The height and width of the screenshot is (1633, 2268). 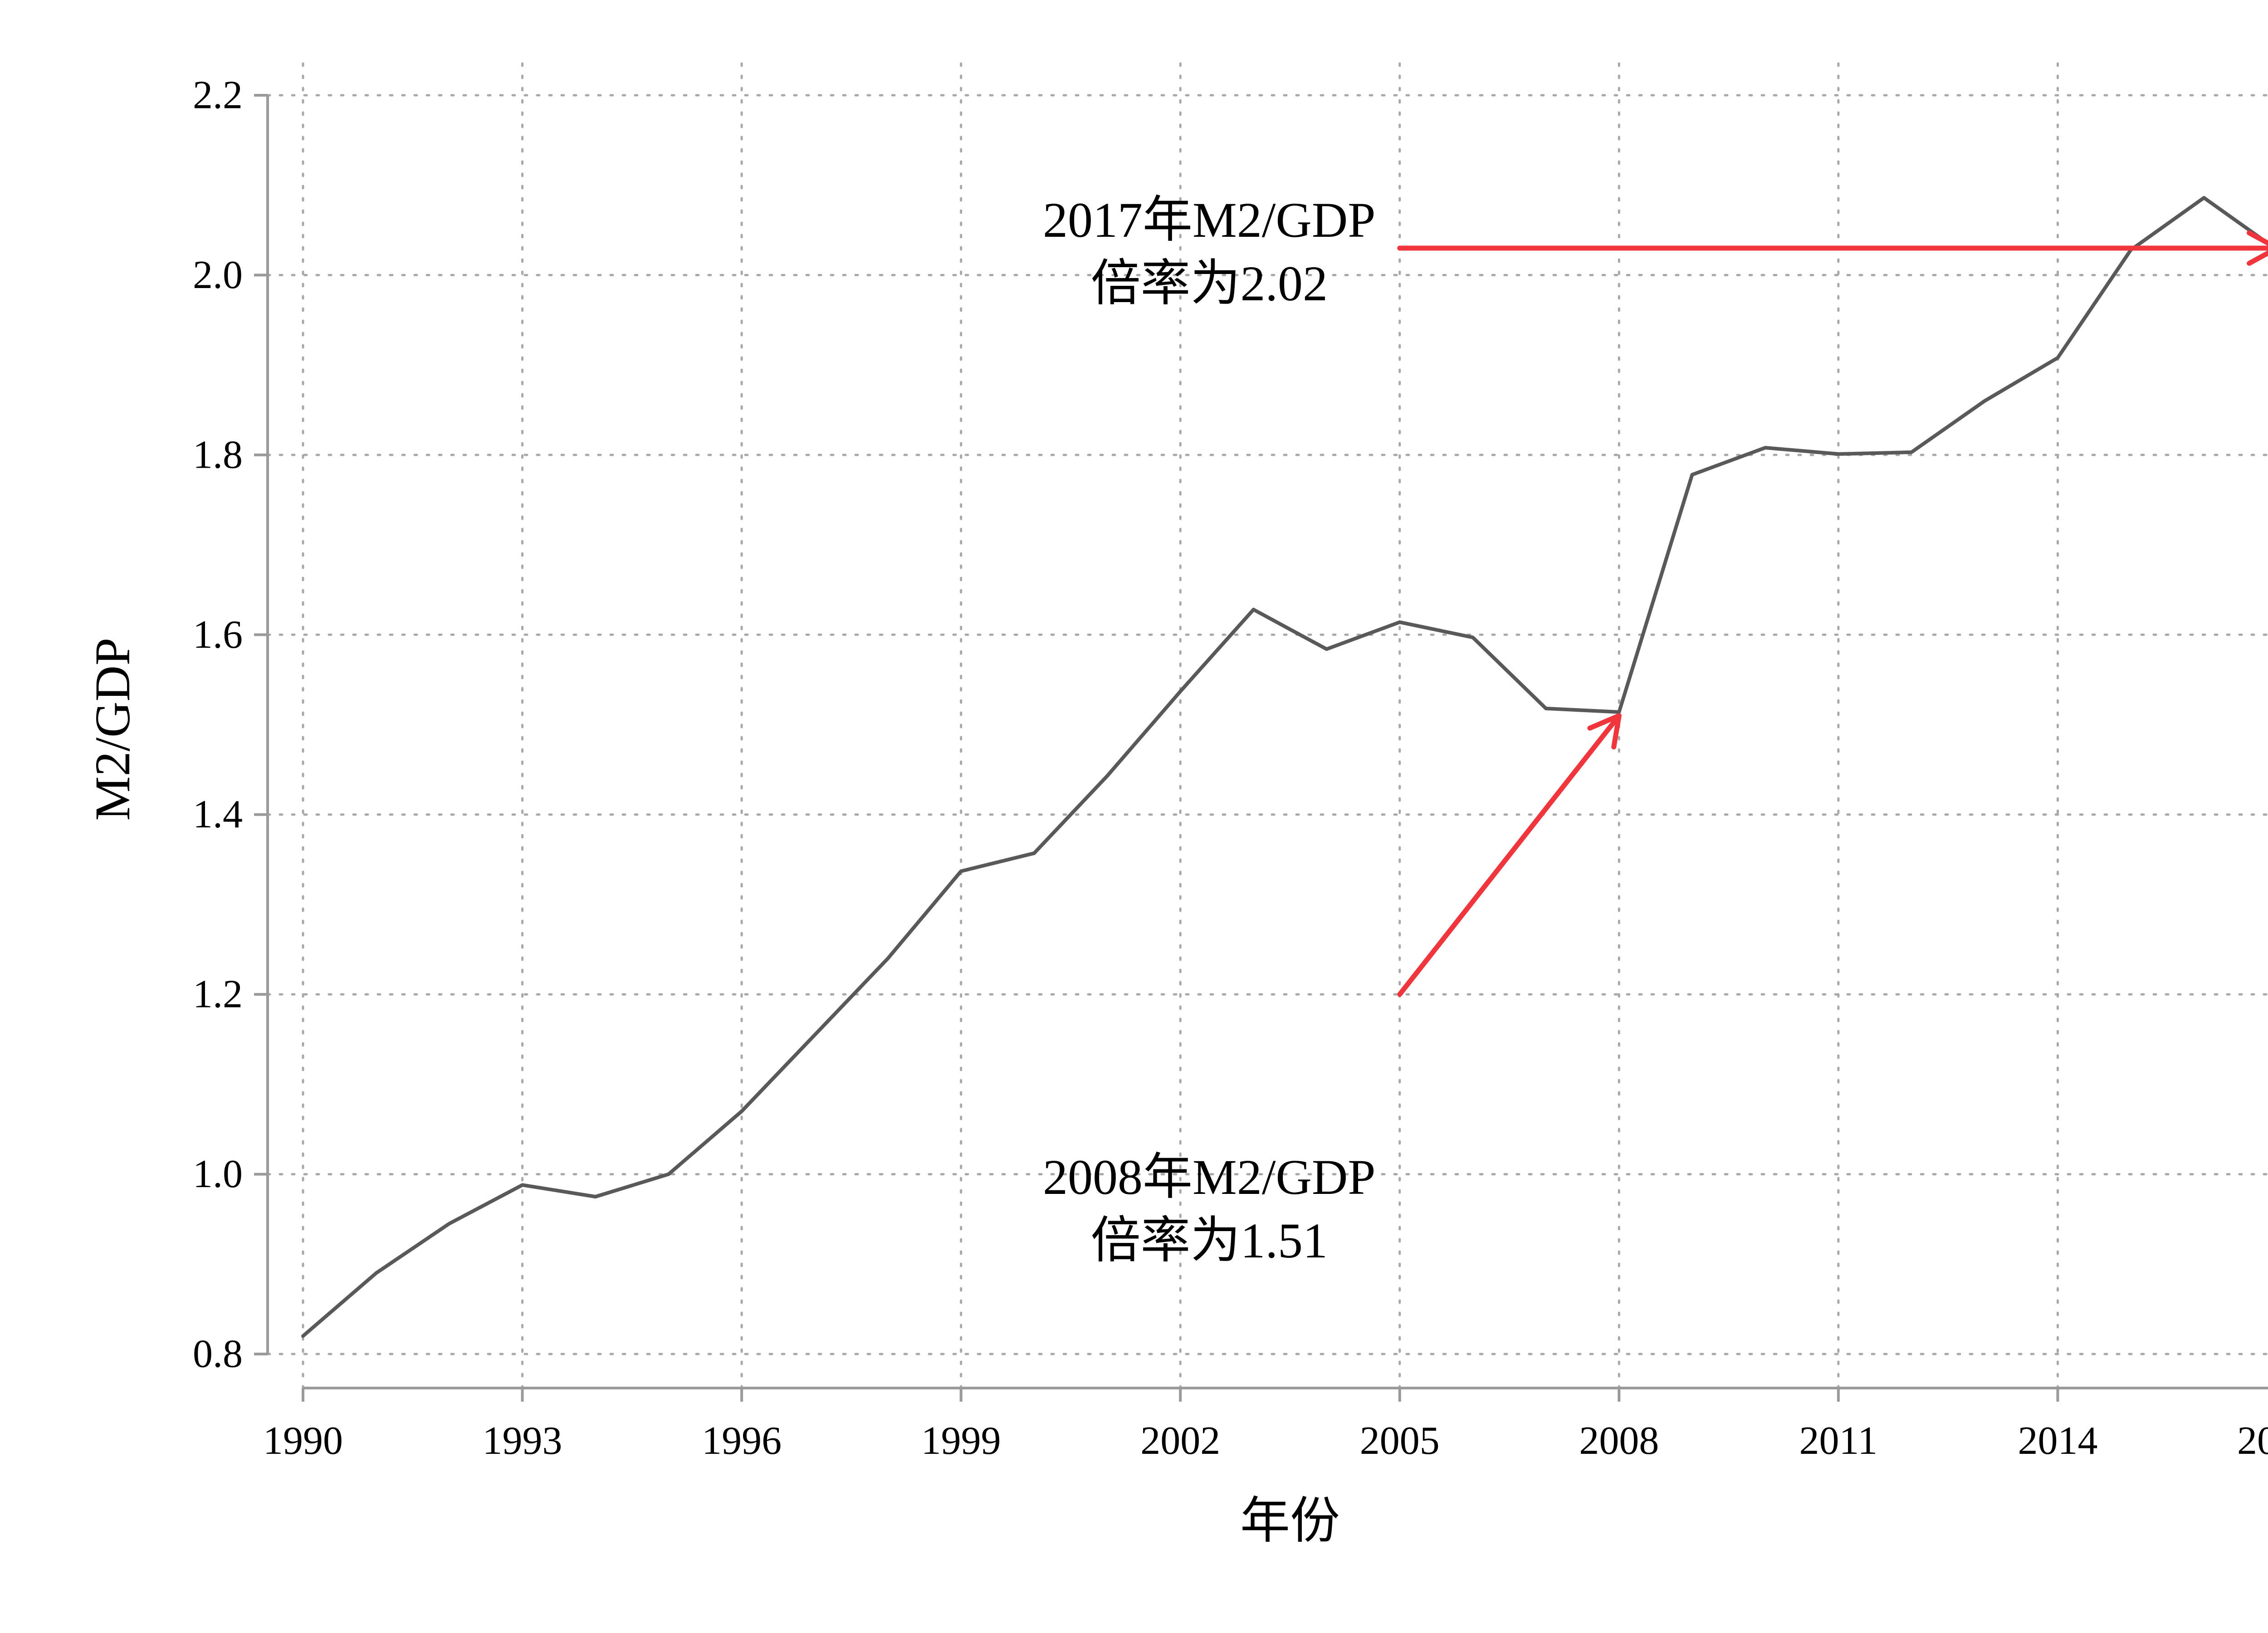 I want to click on x-axis-title: 年份, so click(x=1290, y=1521).